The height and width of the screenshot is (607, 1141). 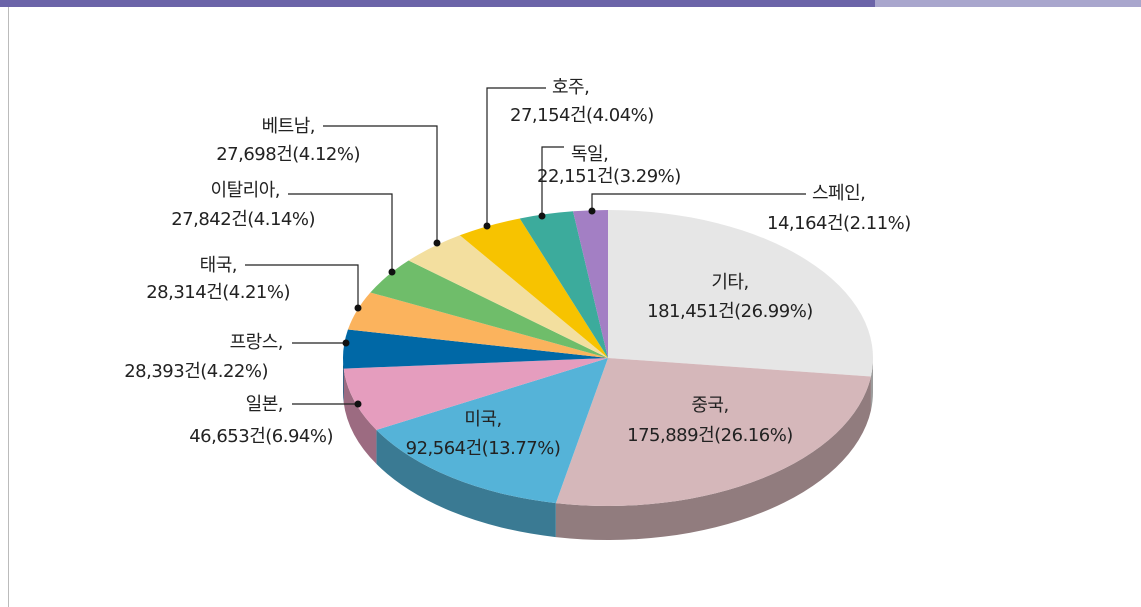 I want to click on slice-label: 중국,, so click(x=709, y=405).